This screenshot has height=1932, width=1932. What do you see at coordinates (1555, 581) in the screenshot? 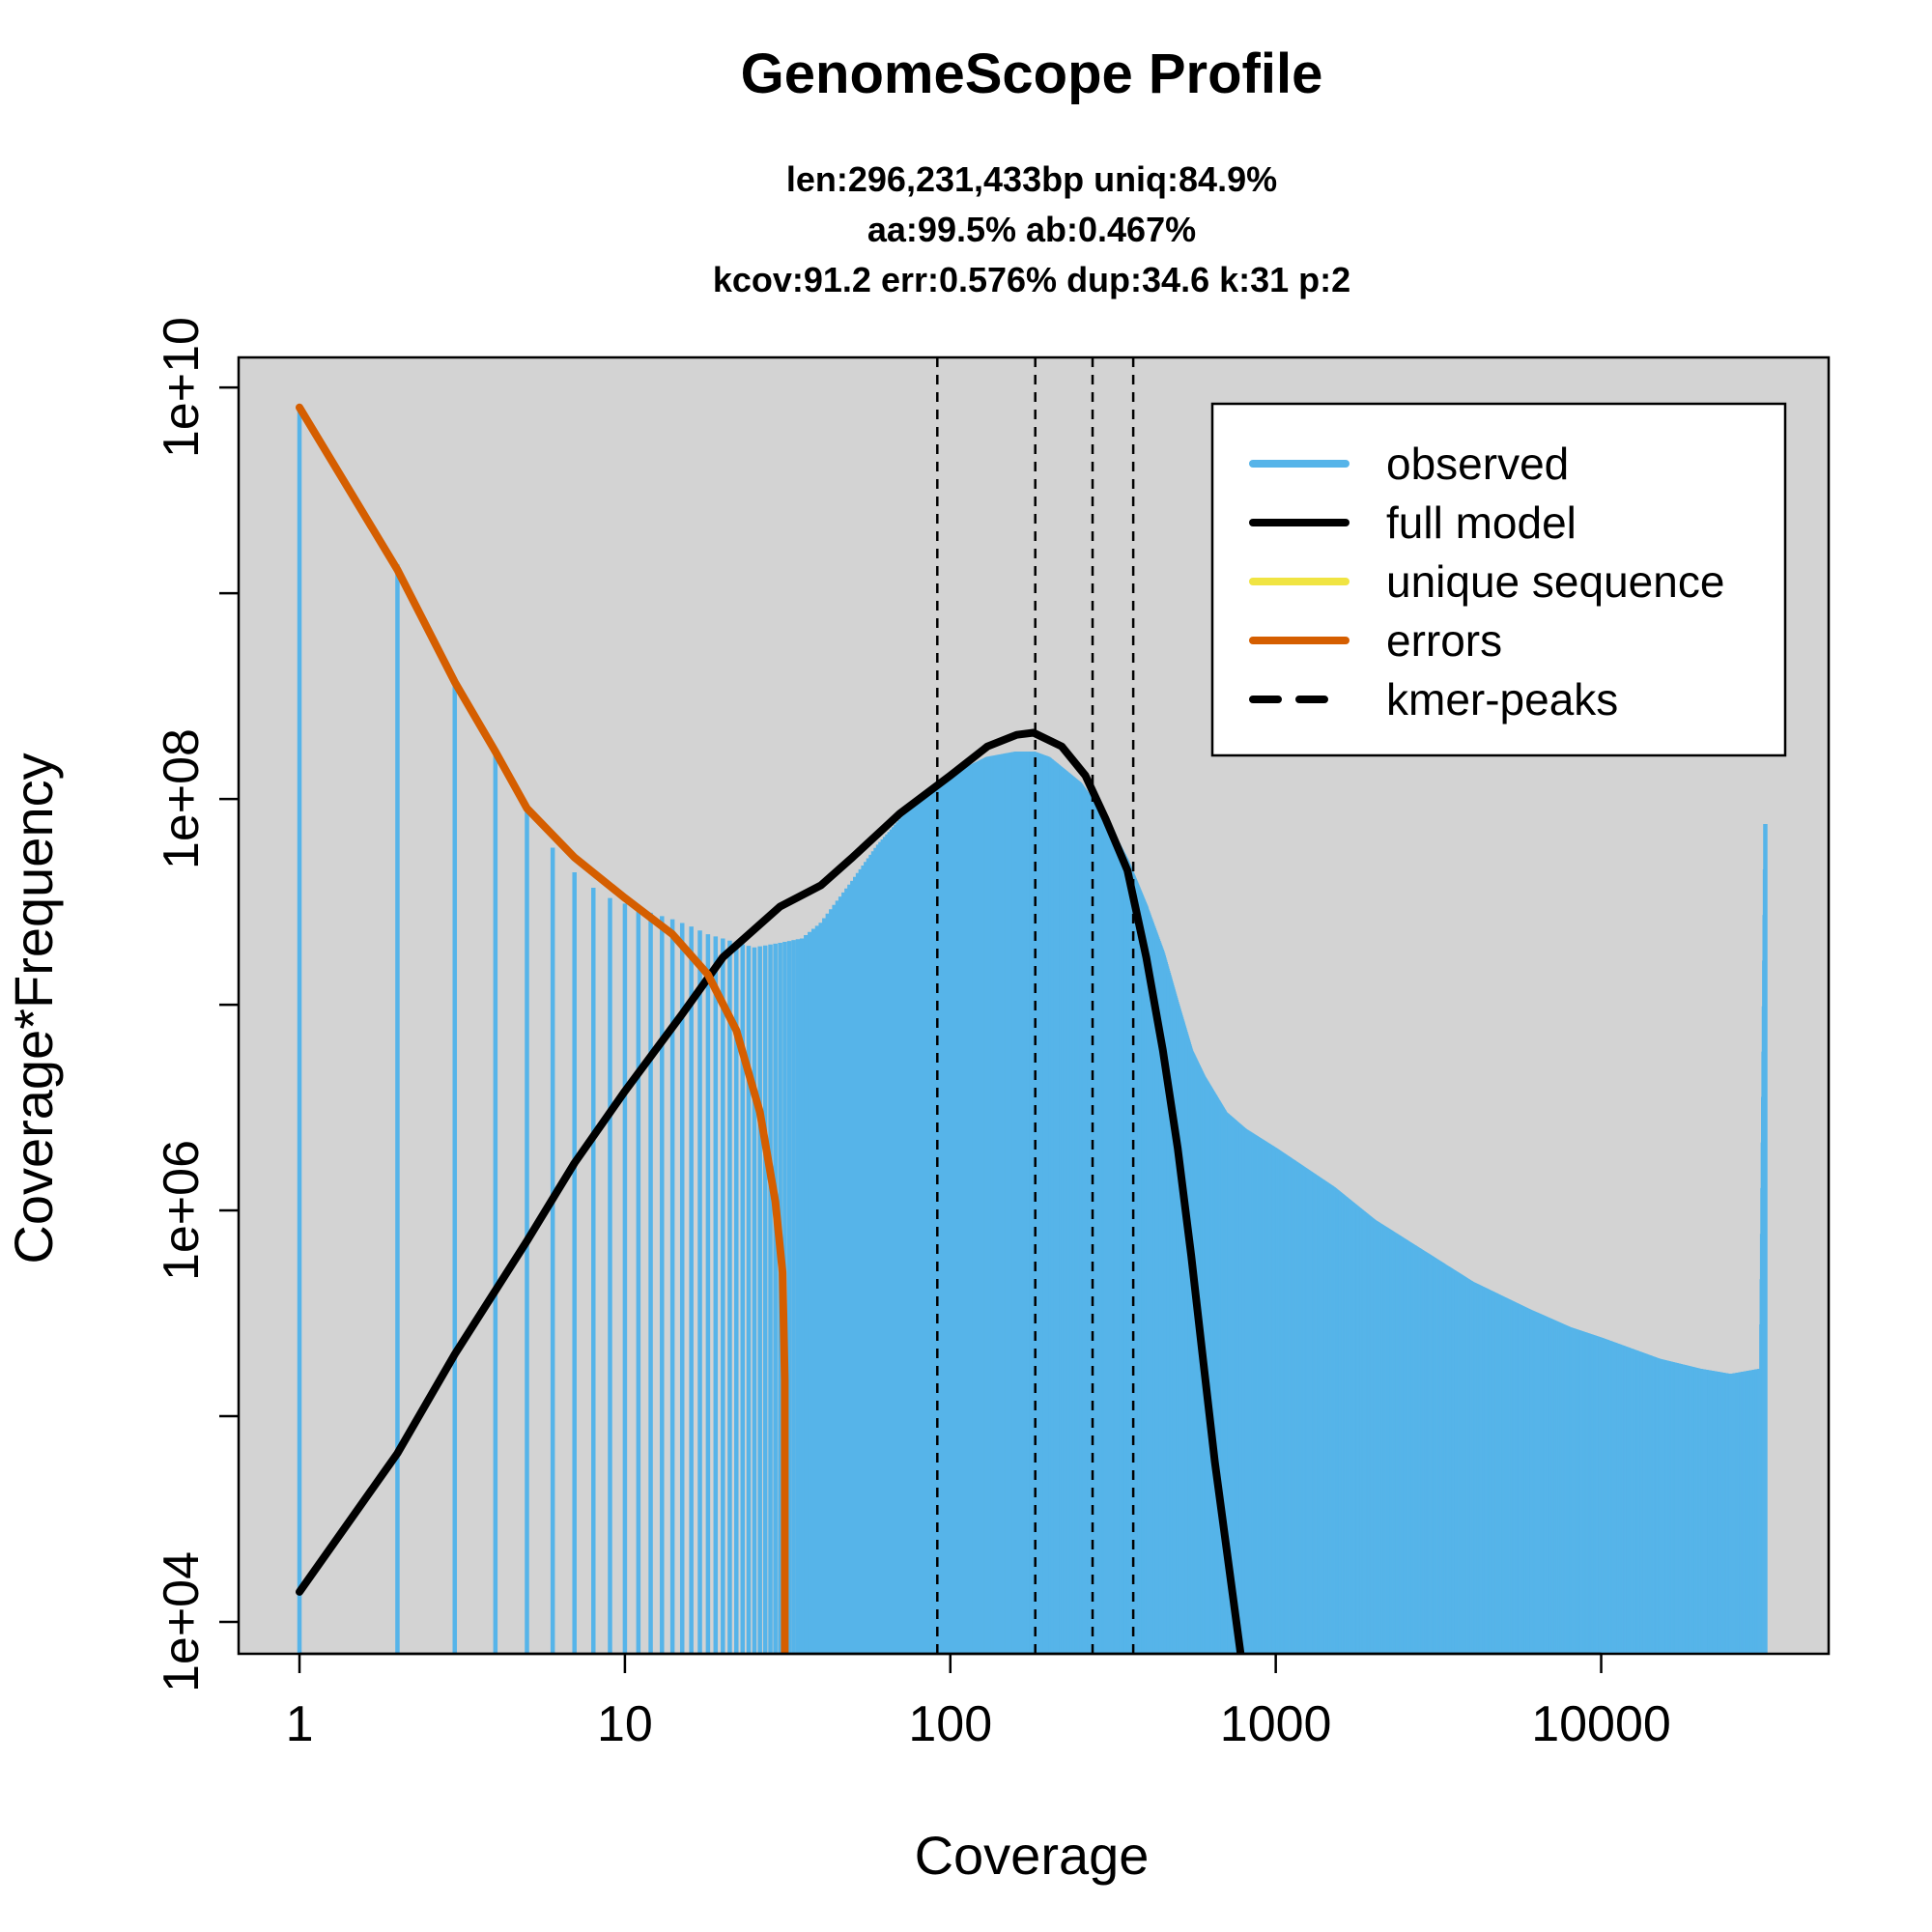
I see `legend-label: unique sequence` at bounding box center [1555, 581].